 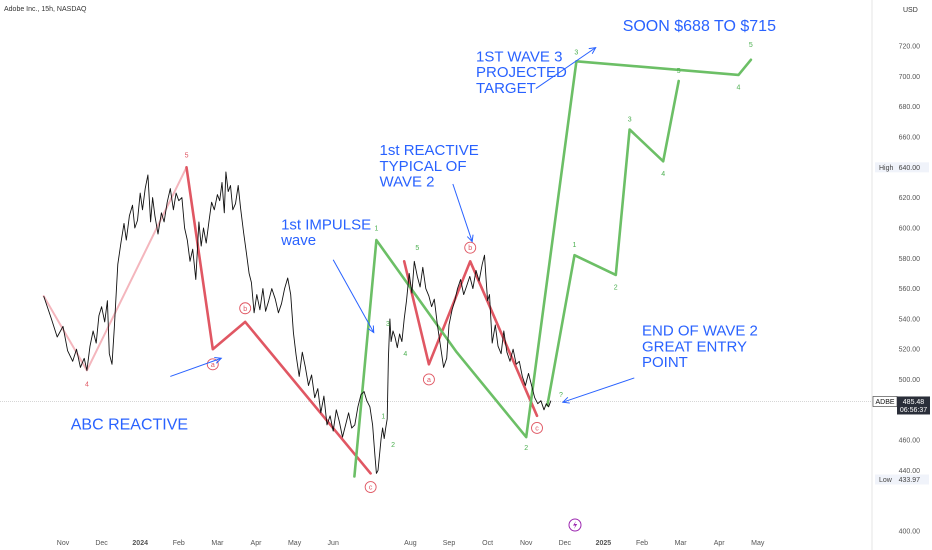 I want to click on countdown-value: 06:56:37, so click(x=913, y=410).